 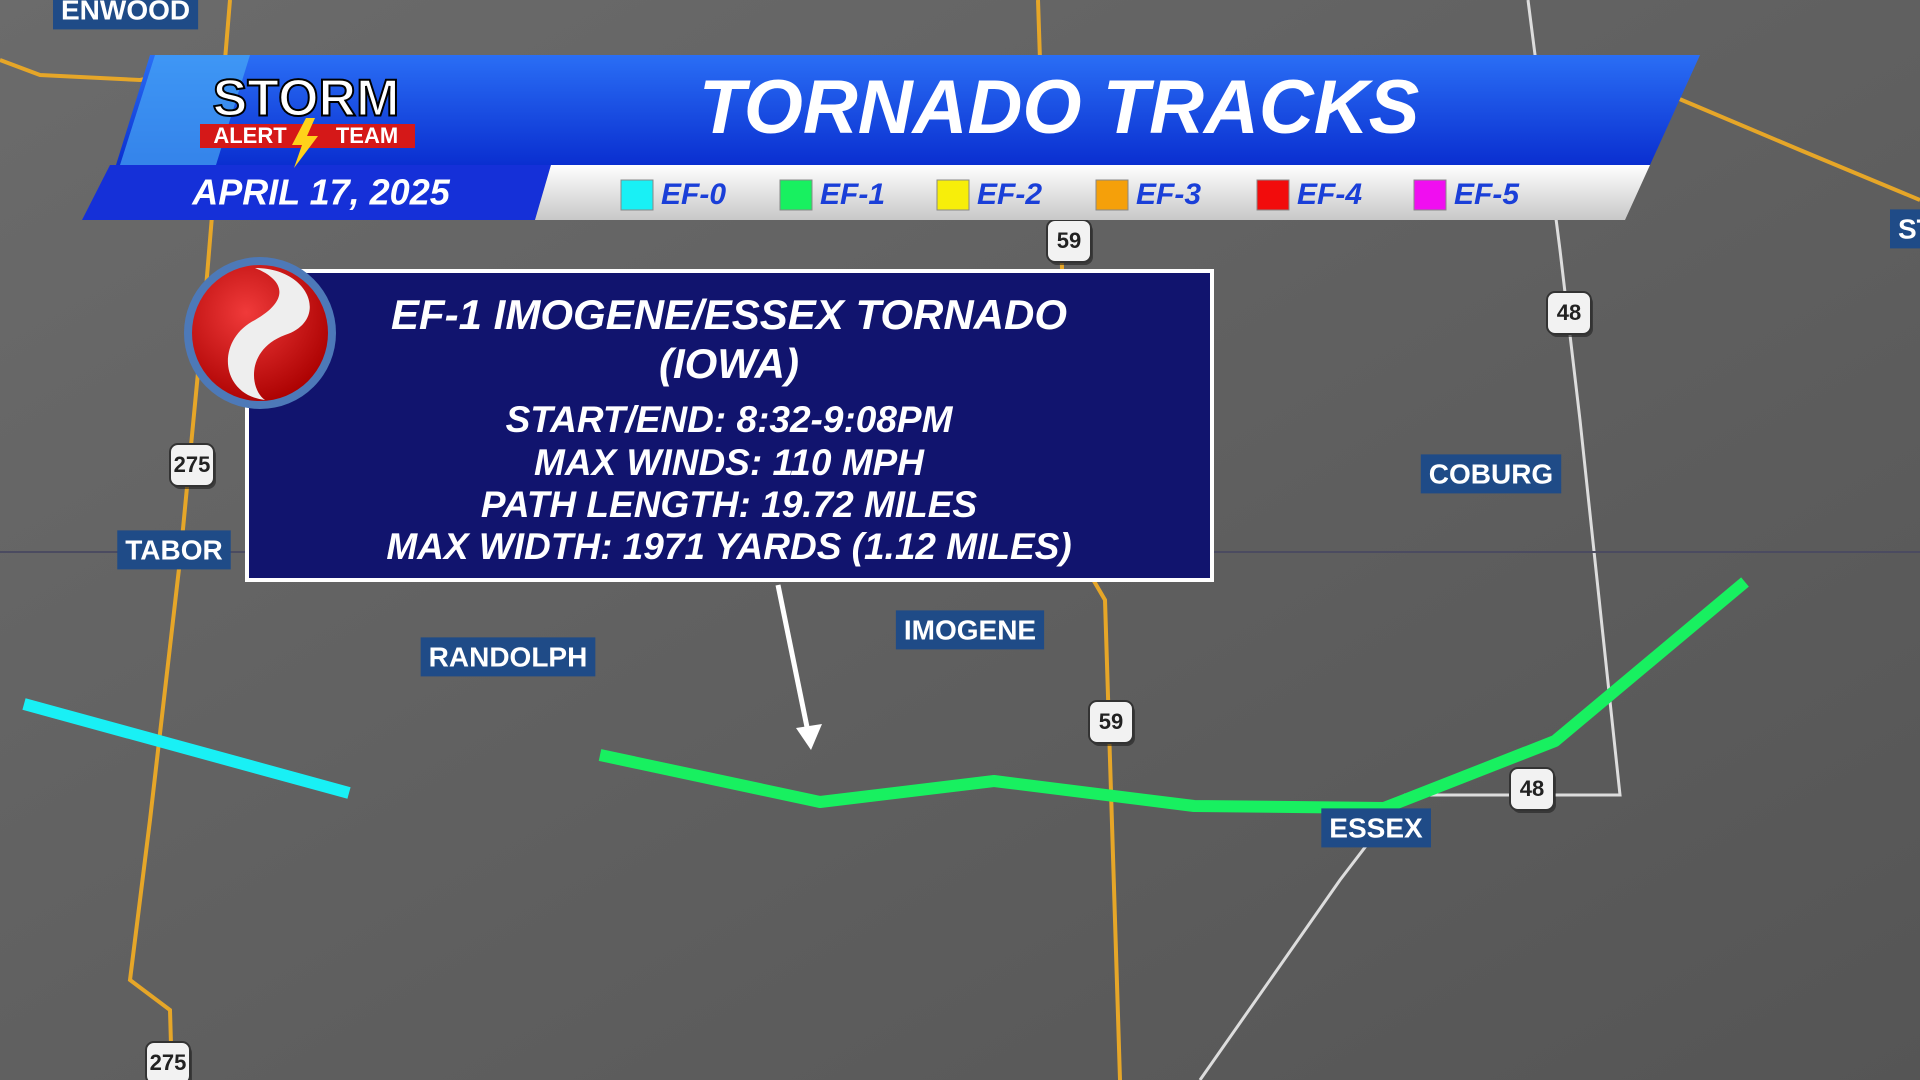 I want to click on legend-label: EF-0, so click(x=693, y=194).